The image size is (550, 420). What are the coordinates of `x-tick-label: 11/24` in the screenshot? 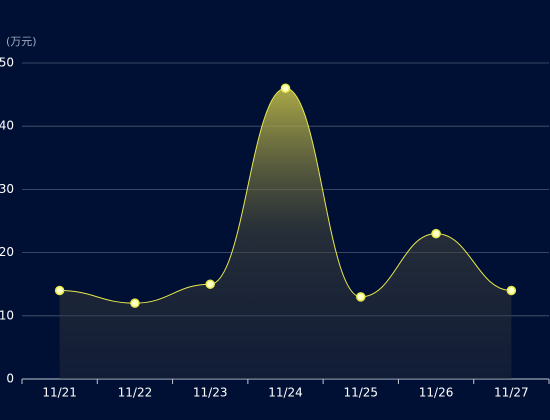 It's located at (285, 393).